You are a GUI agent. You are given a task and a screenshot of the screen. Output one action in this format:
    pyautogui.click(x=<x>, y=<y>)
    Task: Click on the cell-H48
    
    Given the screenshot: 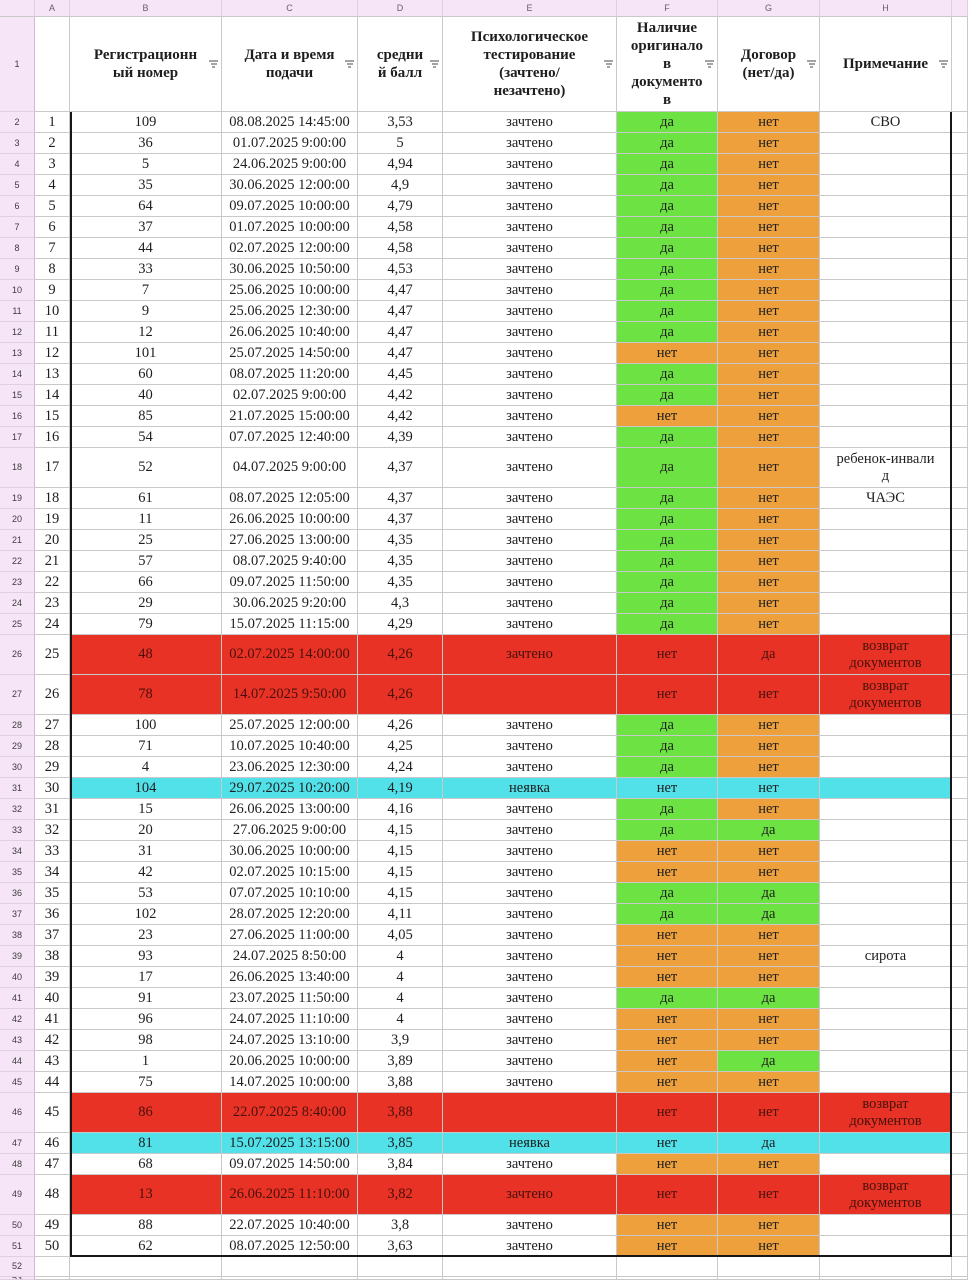 What is the action you would take?
    pyautogui.click(x=886, y=1164)
    